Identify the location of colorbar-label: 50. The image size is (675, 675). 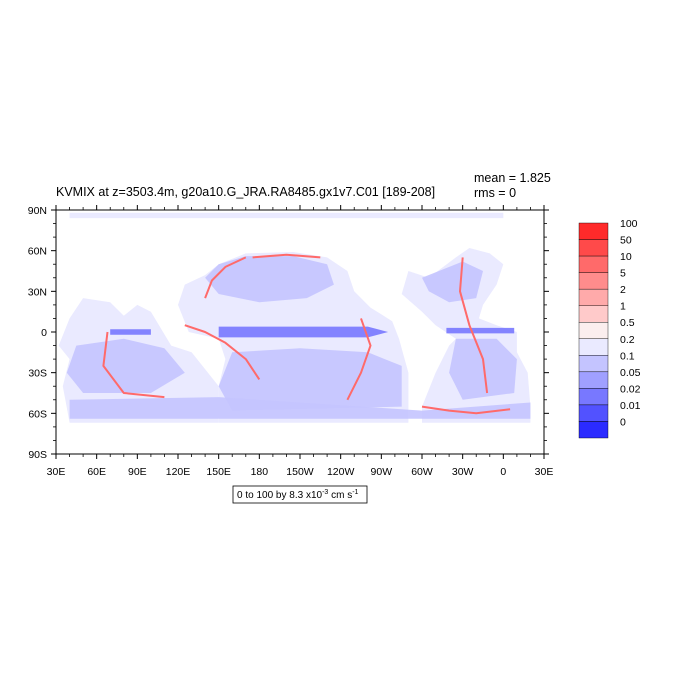
(626, 241).